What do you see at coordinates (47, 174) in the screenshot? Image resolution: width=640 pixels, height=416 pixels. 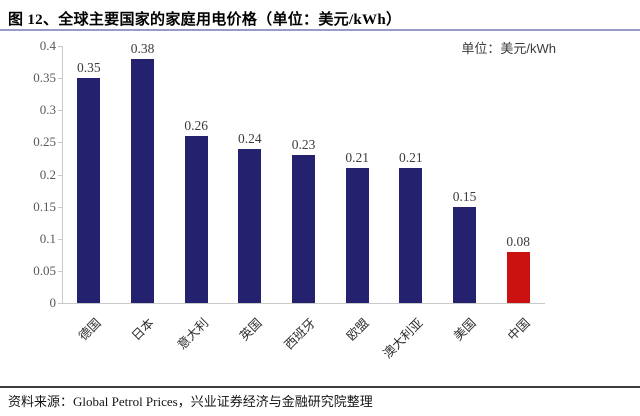 I see `y-axis-label: 0.2` at bounding box center [47, 174].